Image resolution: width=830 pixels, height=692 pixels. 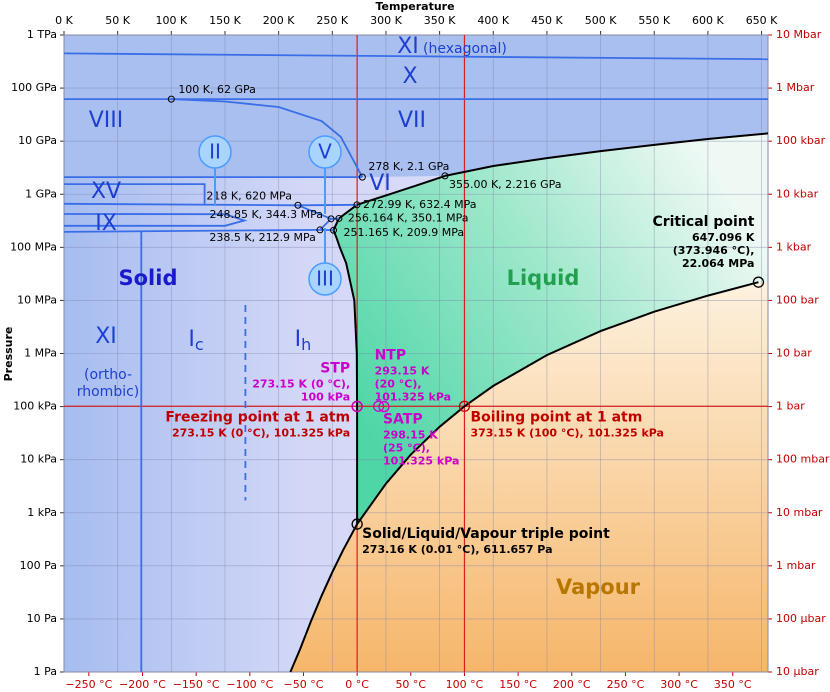 I want to click on point-title: Boiling point at 1 atm, so click(x=556, y=417).